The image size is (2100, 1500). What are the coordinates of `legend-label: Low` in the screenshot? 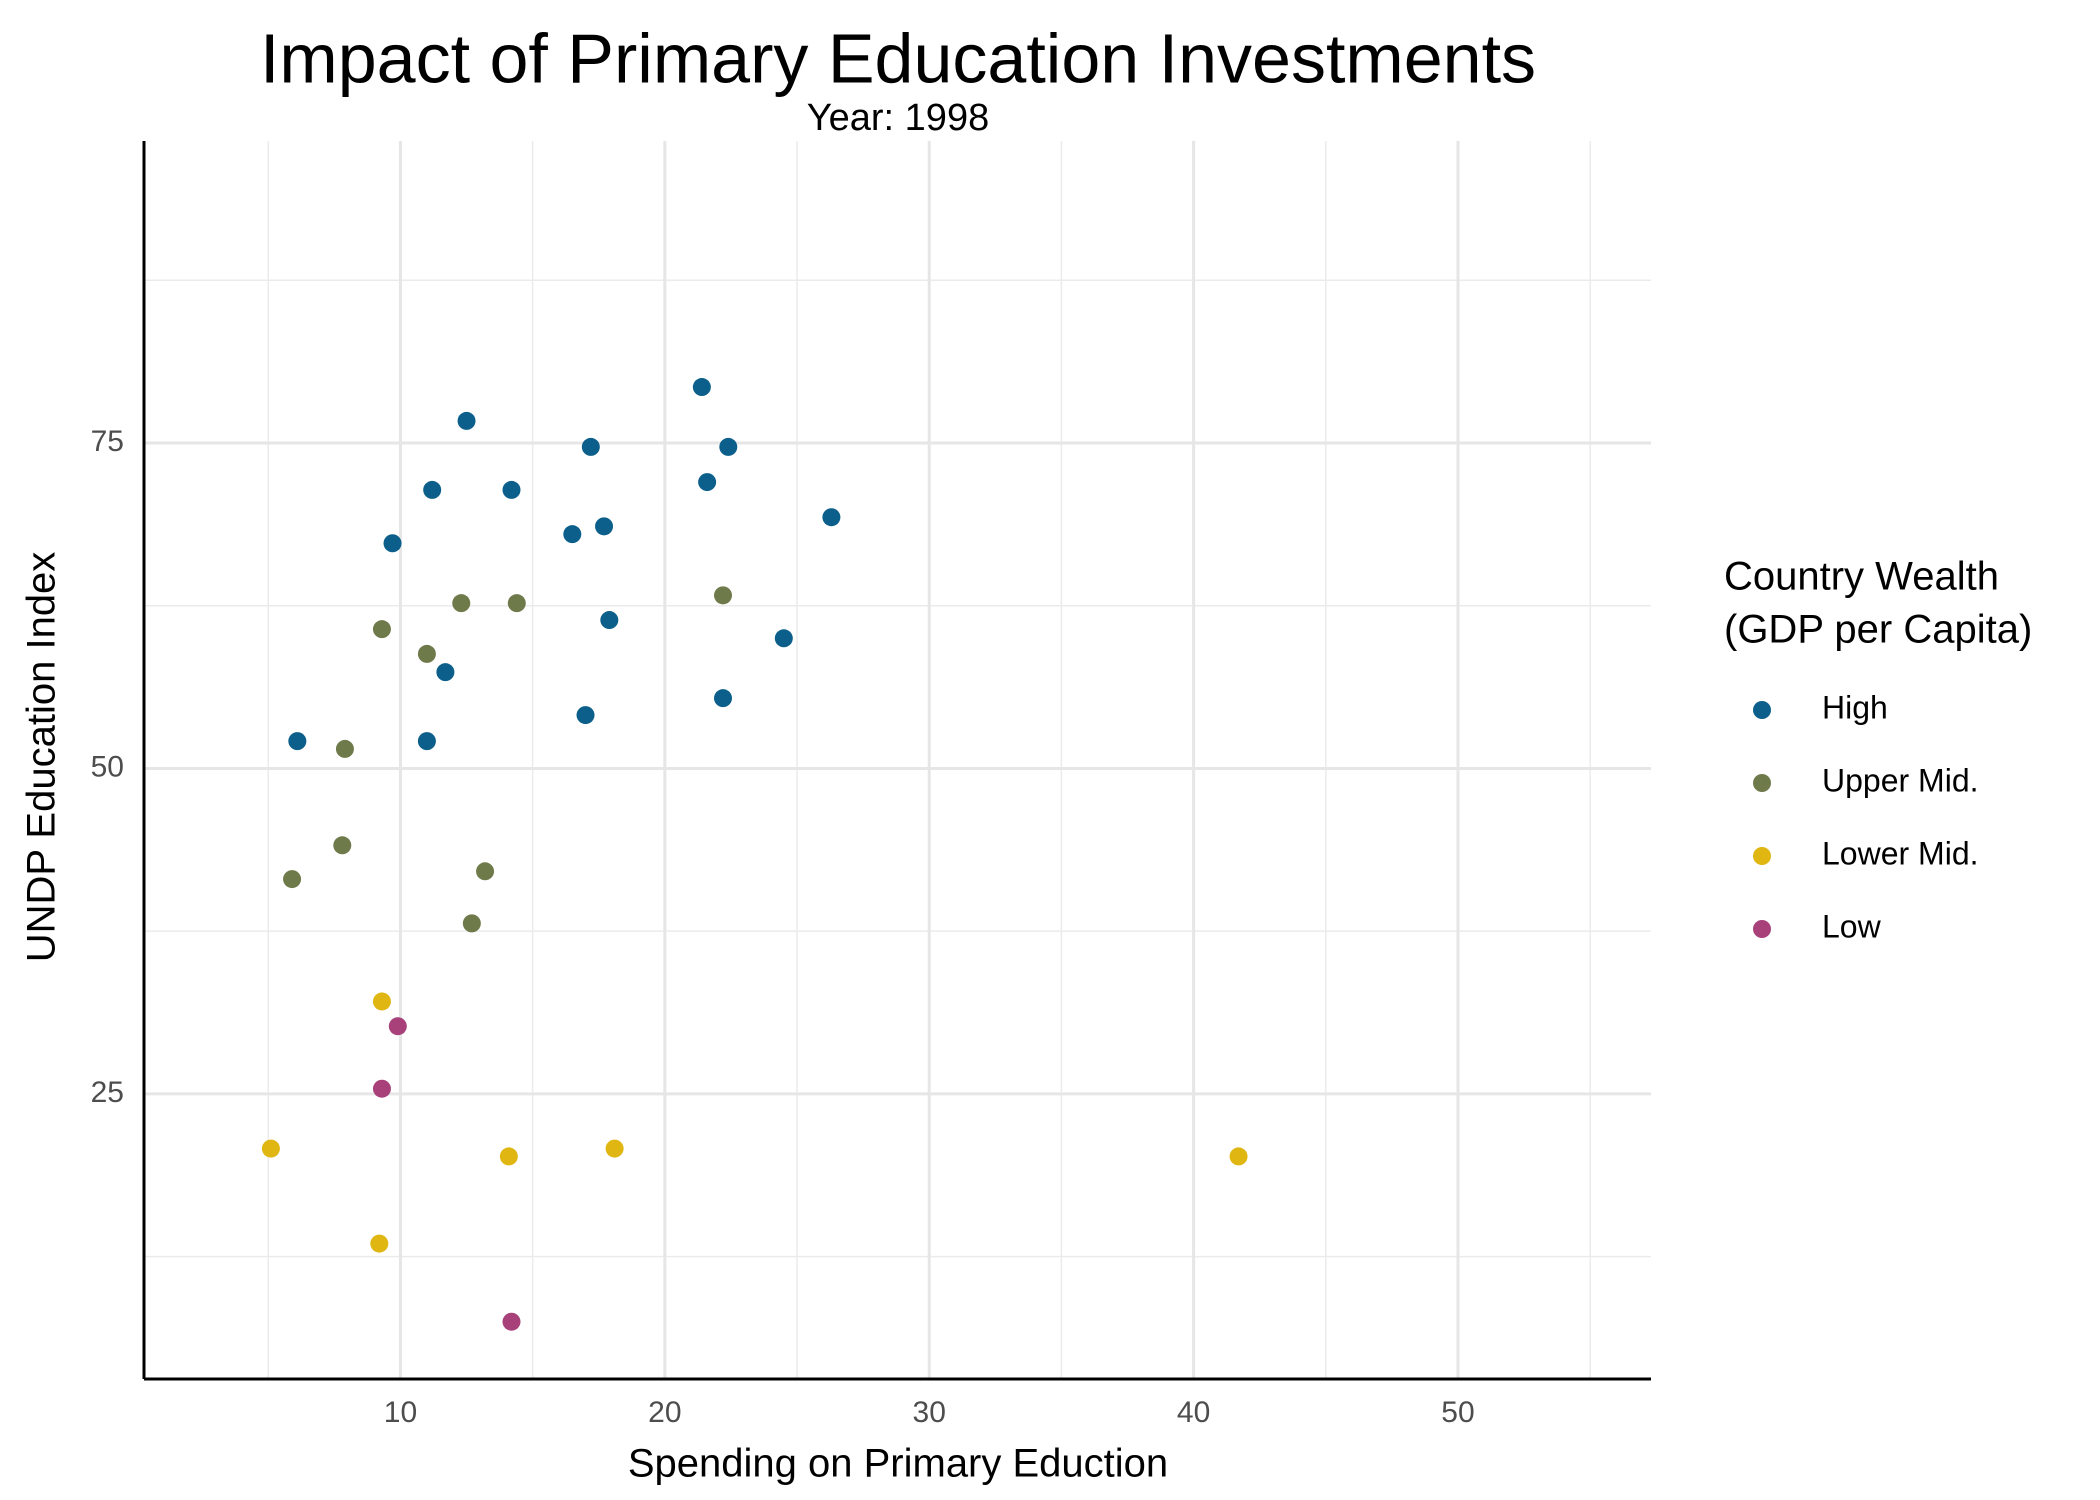 It's located at (1852, 926).